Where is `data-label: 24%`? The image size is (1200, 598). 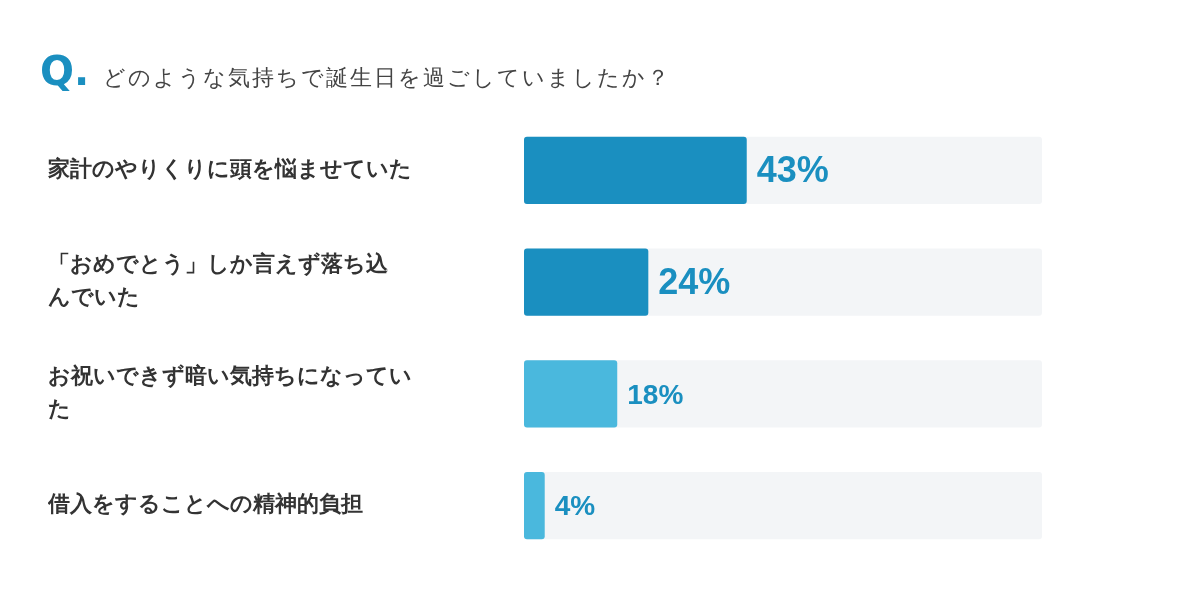
data-label: 24% is located at coordinates (694, 282).